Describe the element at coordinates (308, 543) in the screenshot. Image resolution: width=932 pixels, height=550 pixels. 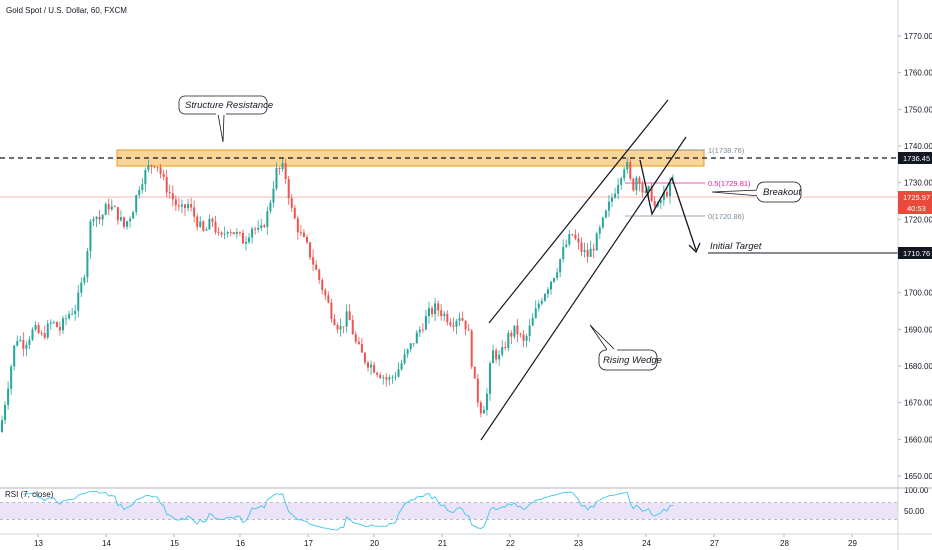
I see `x-tick-label: 17` at that location.